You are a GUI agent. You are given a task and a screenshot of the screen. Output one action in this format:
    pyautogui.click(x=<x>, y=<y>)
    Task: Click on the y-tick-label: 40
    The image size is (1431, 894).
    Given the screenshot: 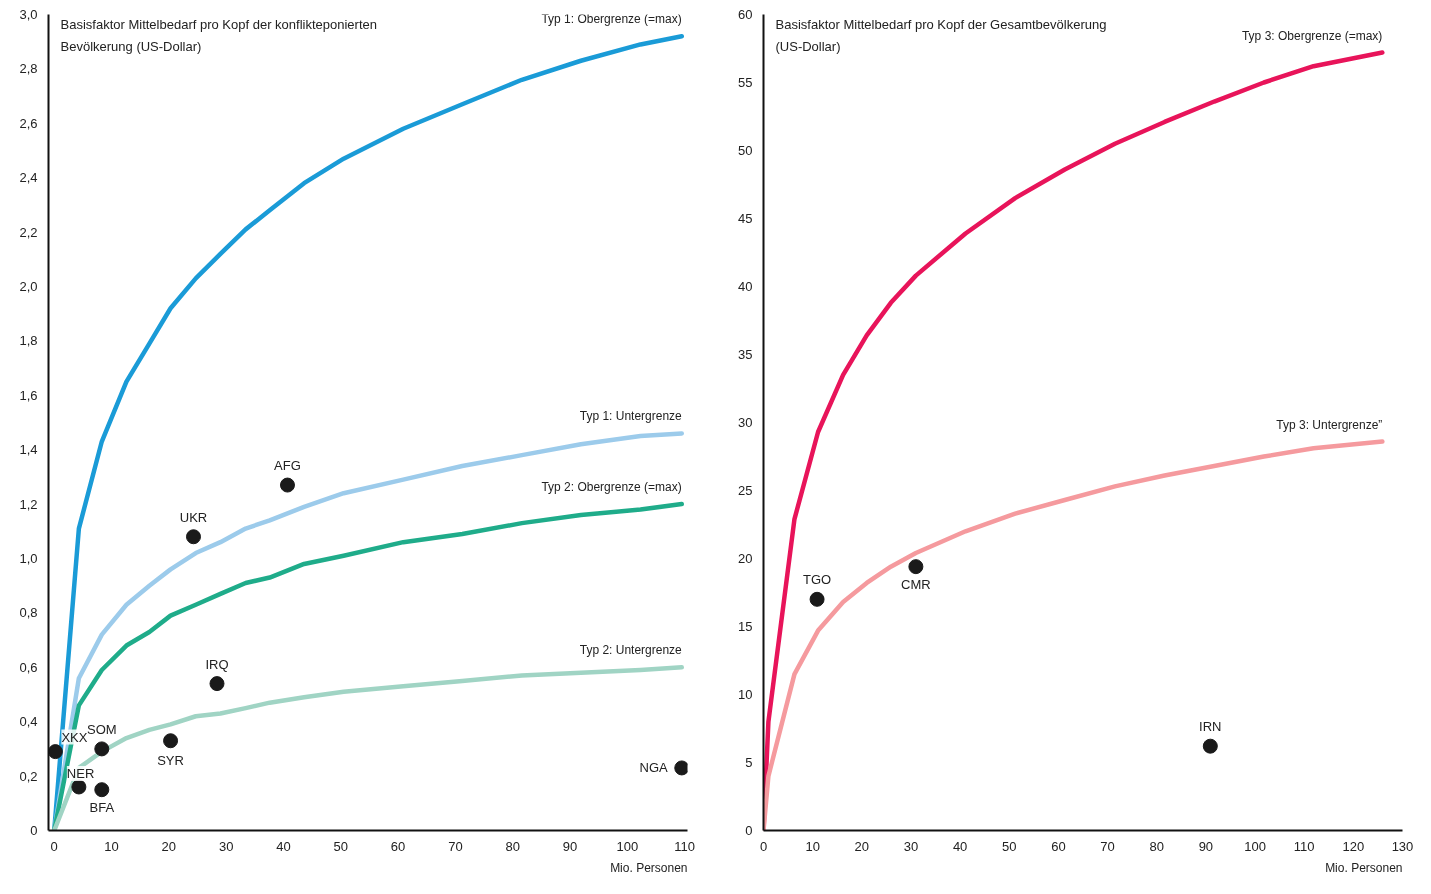 What is the action you would take?
    pyautogui.click(x=745, y=286)
    